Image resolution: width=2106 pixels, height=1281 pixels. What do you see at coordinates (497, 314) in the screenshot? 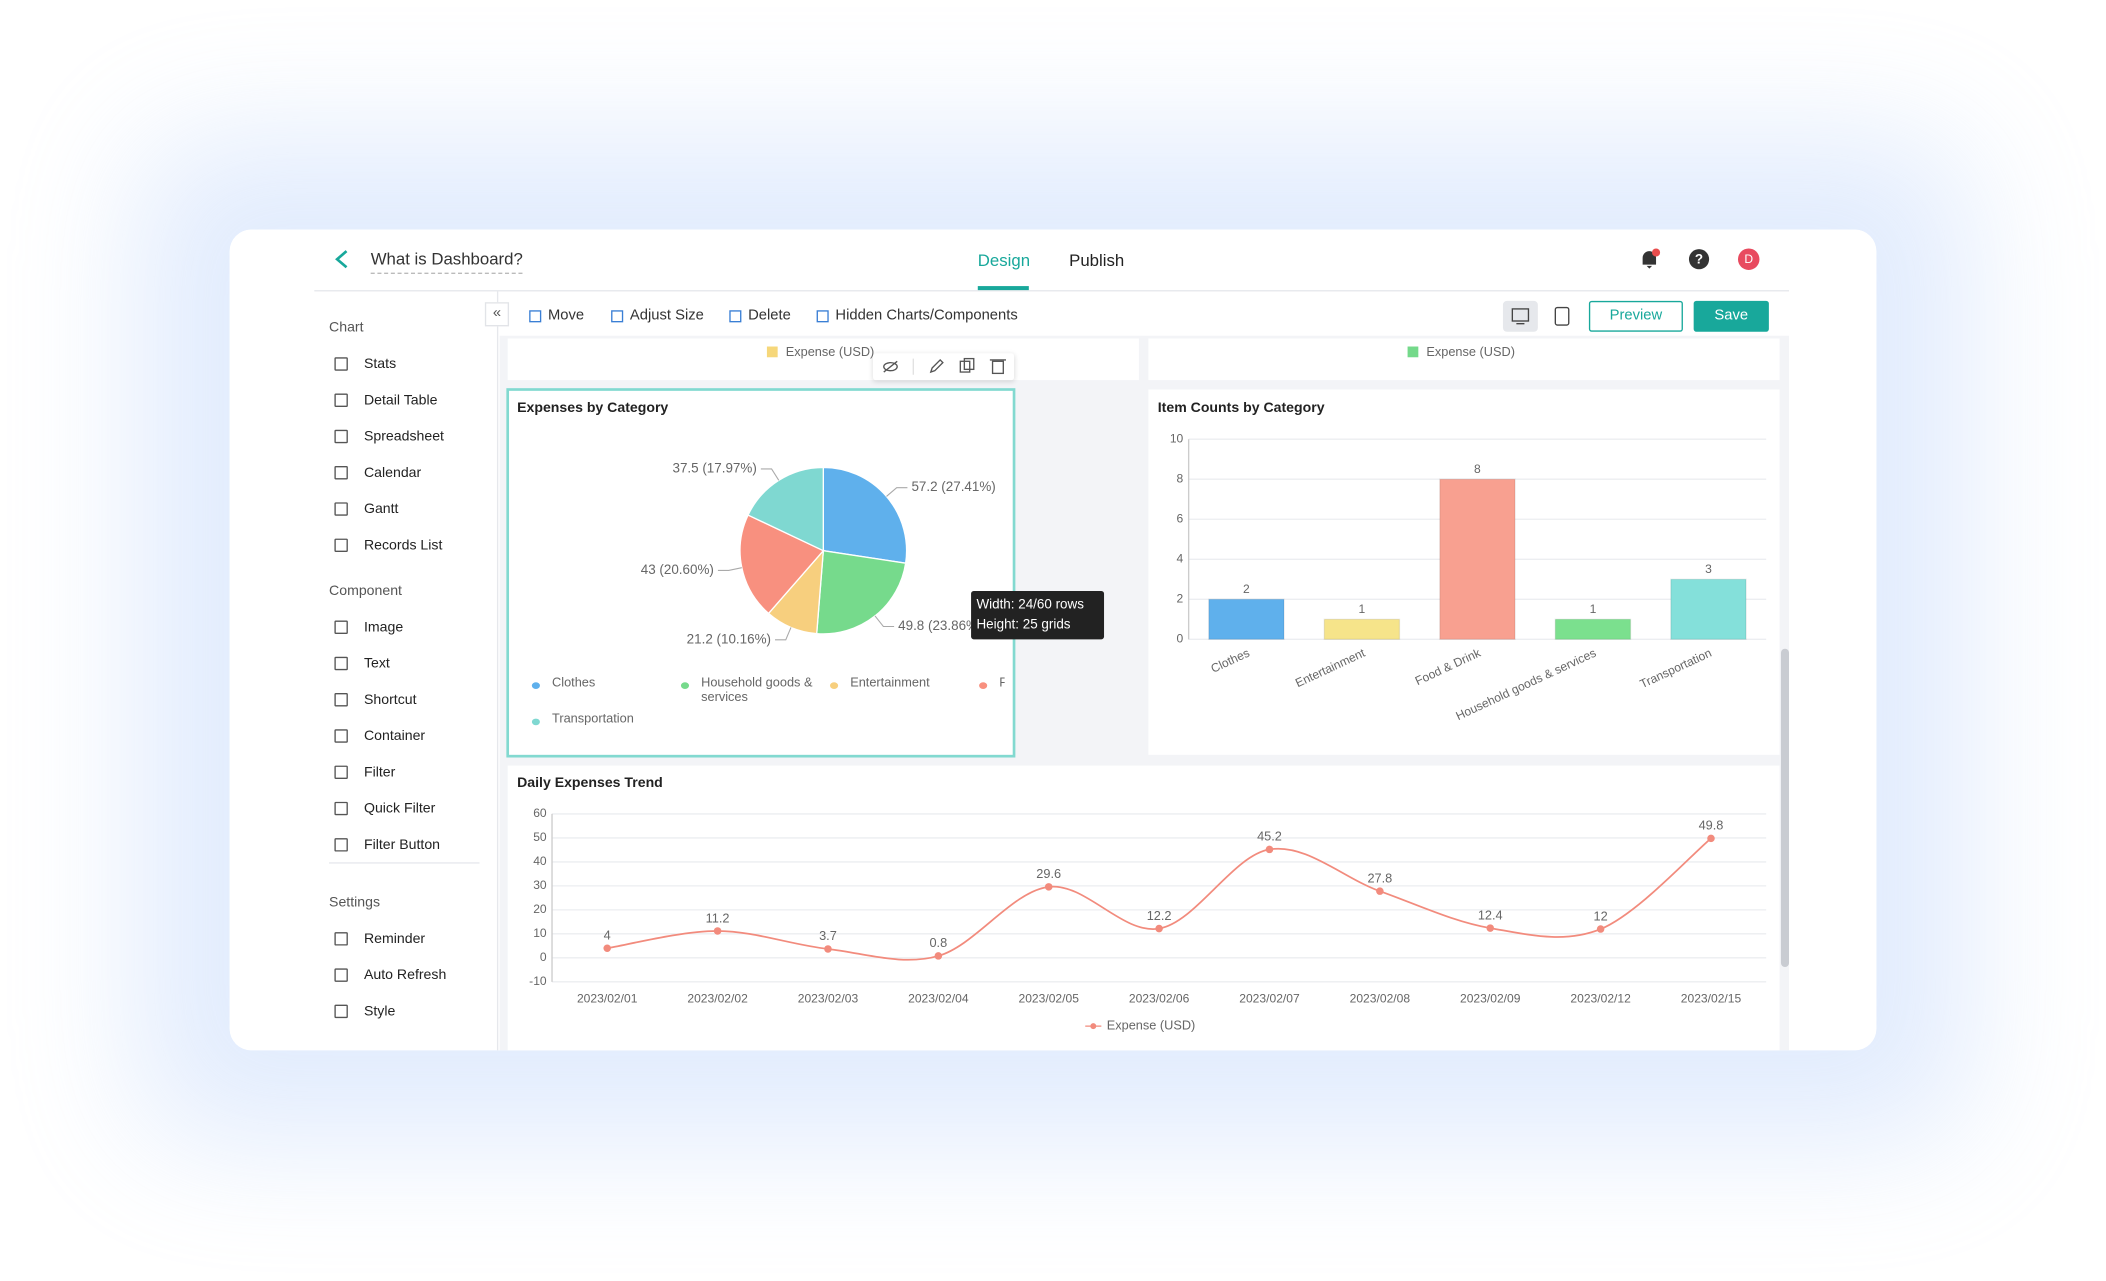
I see `collapse-button: «` at bounding box center [497, 314].